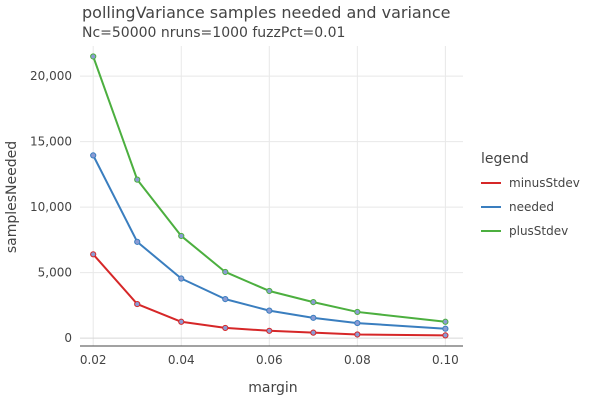  What do you see at coordinates (181, 360) in the screenshot?
I see `x-tick-label: 0.04` at bounding box center [181, 360].